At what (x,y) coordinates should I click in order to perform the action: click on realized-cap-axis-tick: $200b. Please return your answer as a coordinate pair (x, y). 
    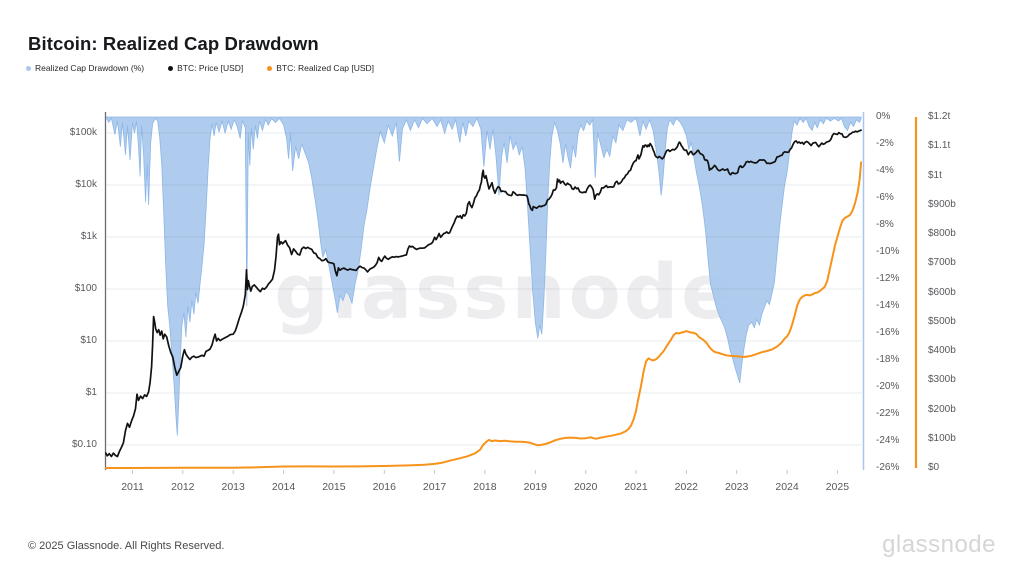
    Looking at the image, I should click on (942, 409).